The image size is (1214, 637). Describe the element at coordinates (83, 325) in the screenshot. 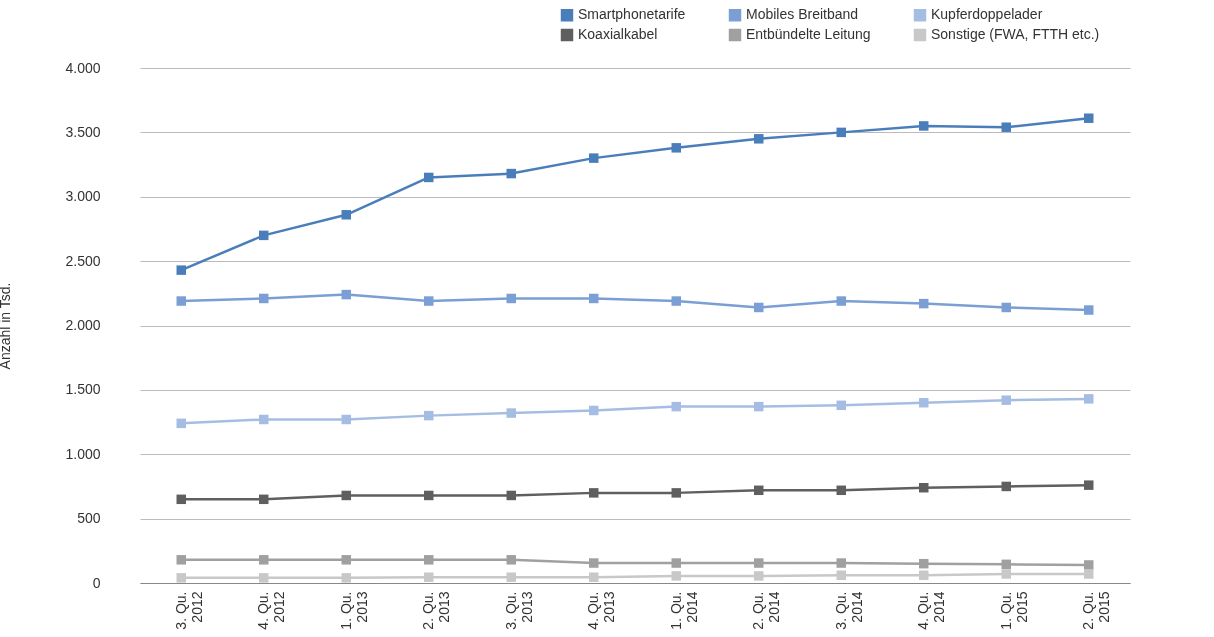

I see `y-tick-label: 2.000` at that location.